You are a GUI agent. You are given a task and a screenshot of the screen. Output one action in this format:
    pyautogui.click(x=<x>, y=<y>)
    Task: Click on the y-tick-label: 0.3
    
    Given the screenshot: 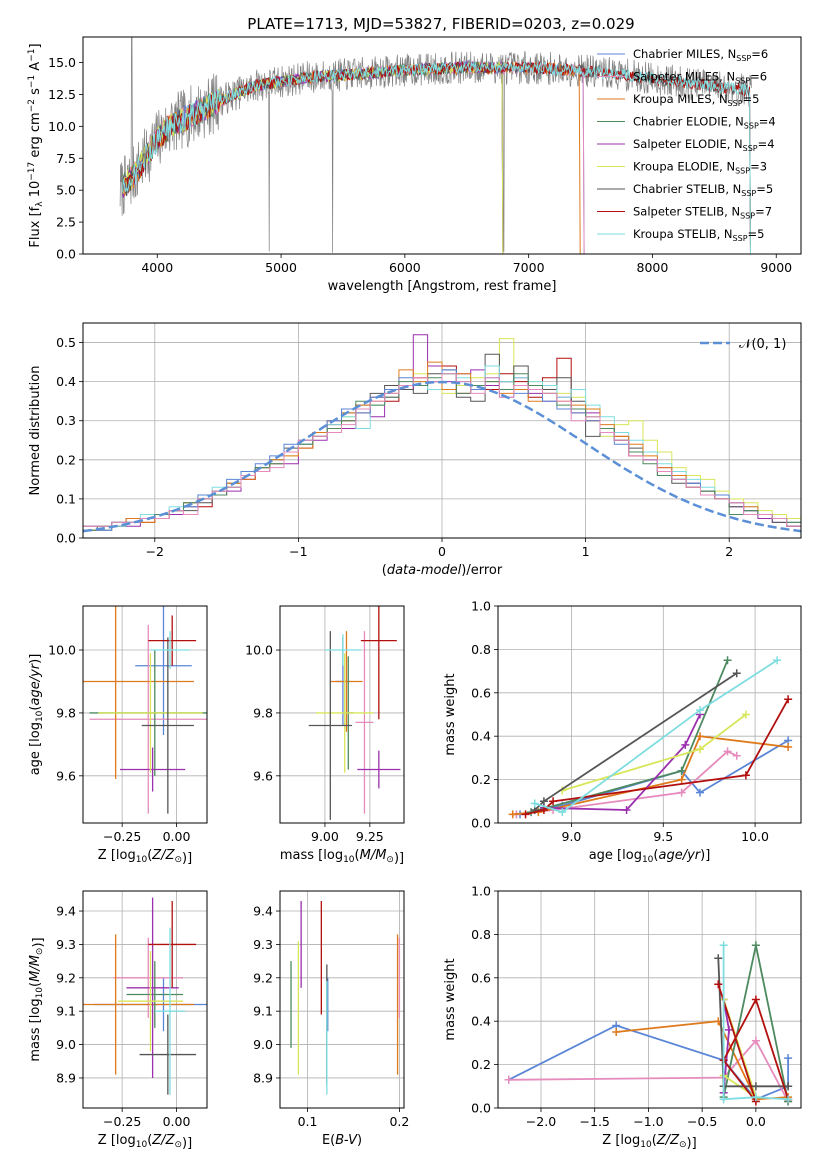 What is the action you would take?
    pyautogui.click(x=66, y=420)
    